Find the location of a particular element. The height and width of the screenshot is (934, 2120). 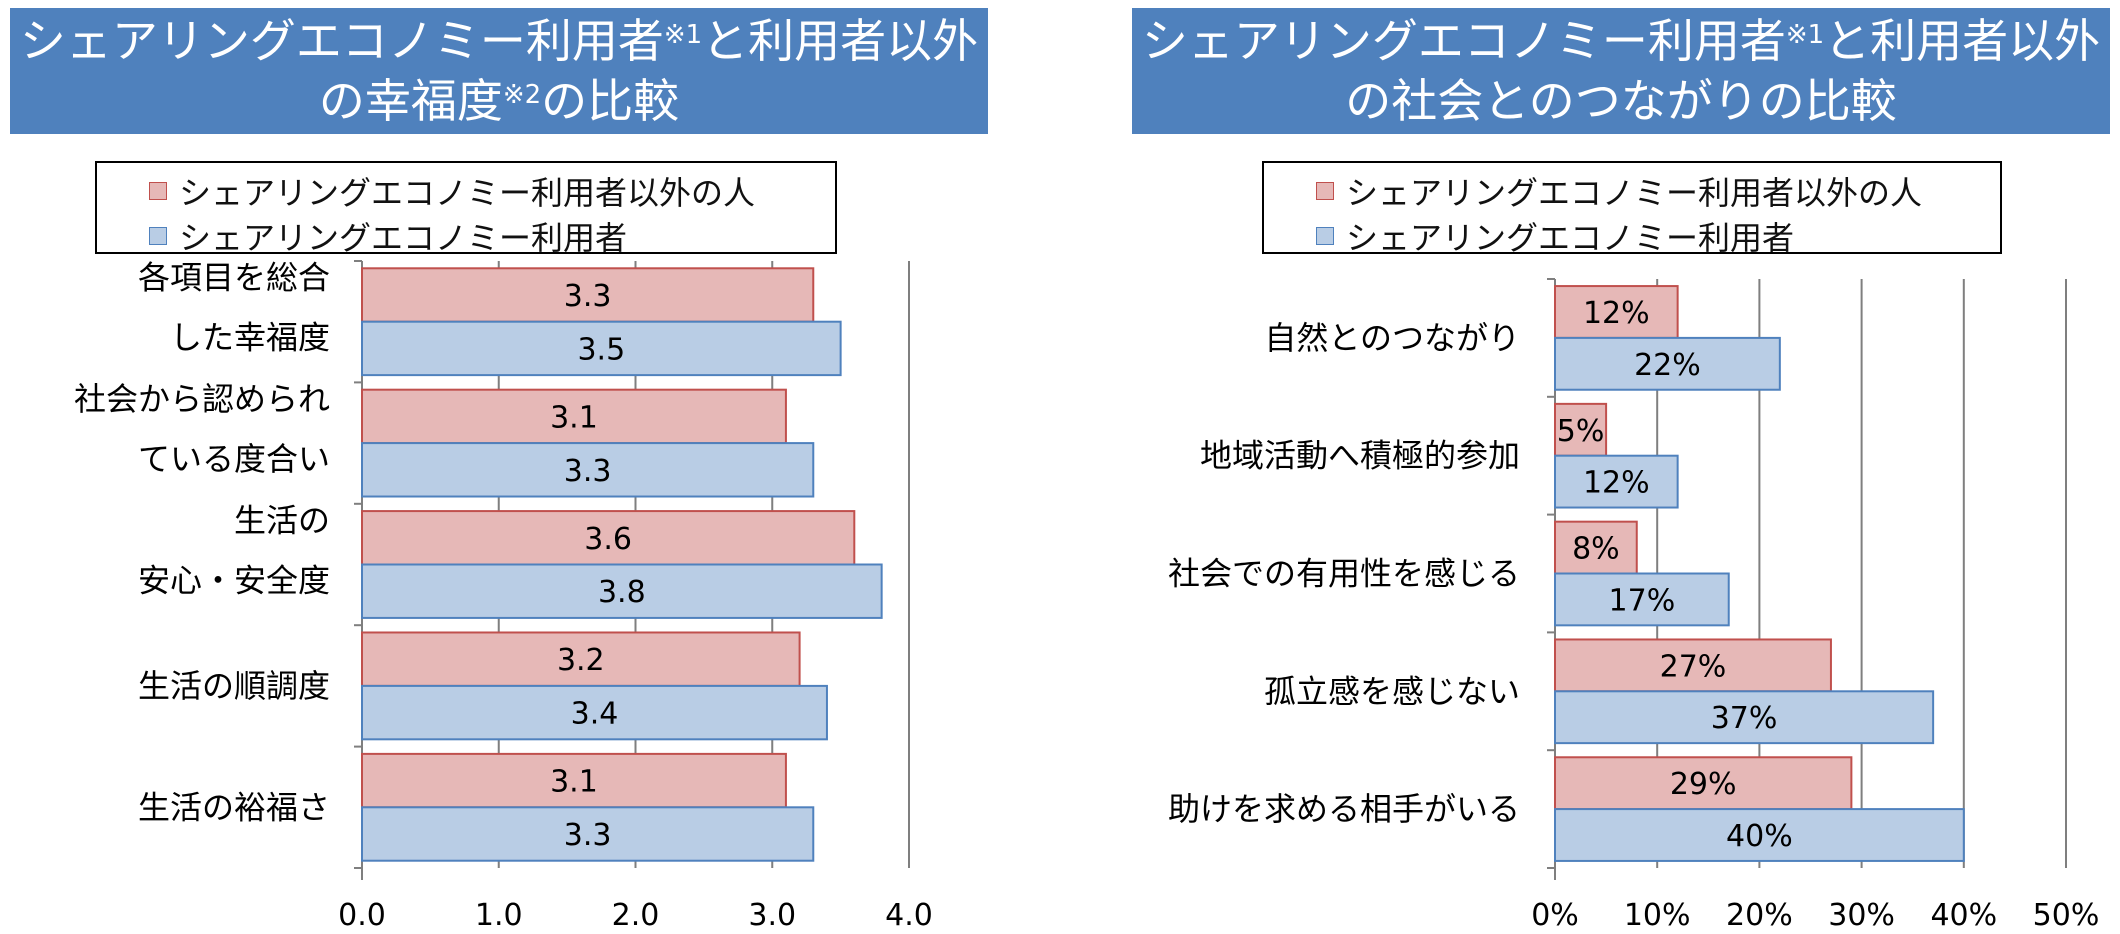

right-category-label: 地域活動へ積極的参加 is located at coordinates (1360, 456).